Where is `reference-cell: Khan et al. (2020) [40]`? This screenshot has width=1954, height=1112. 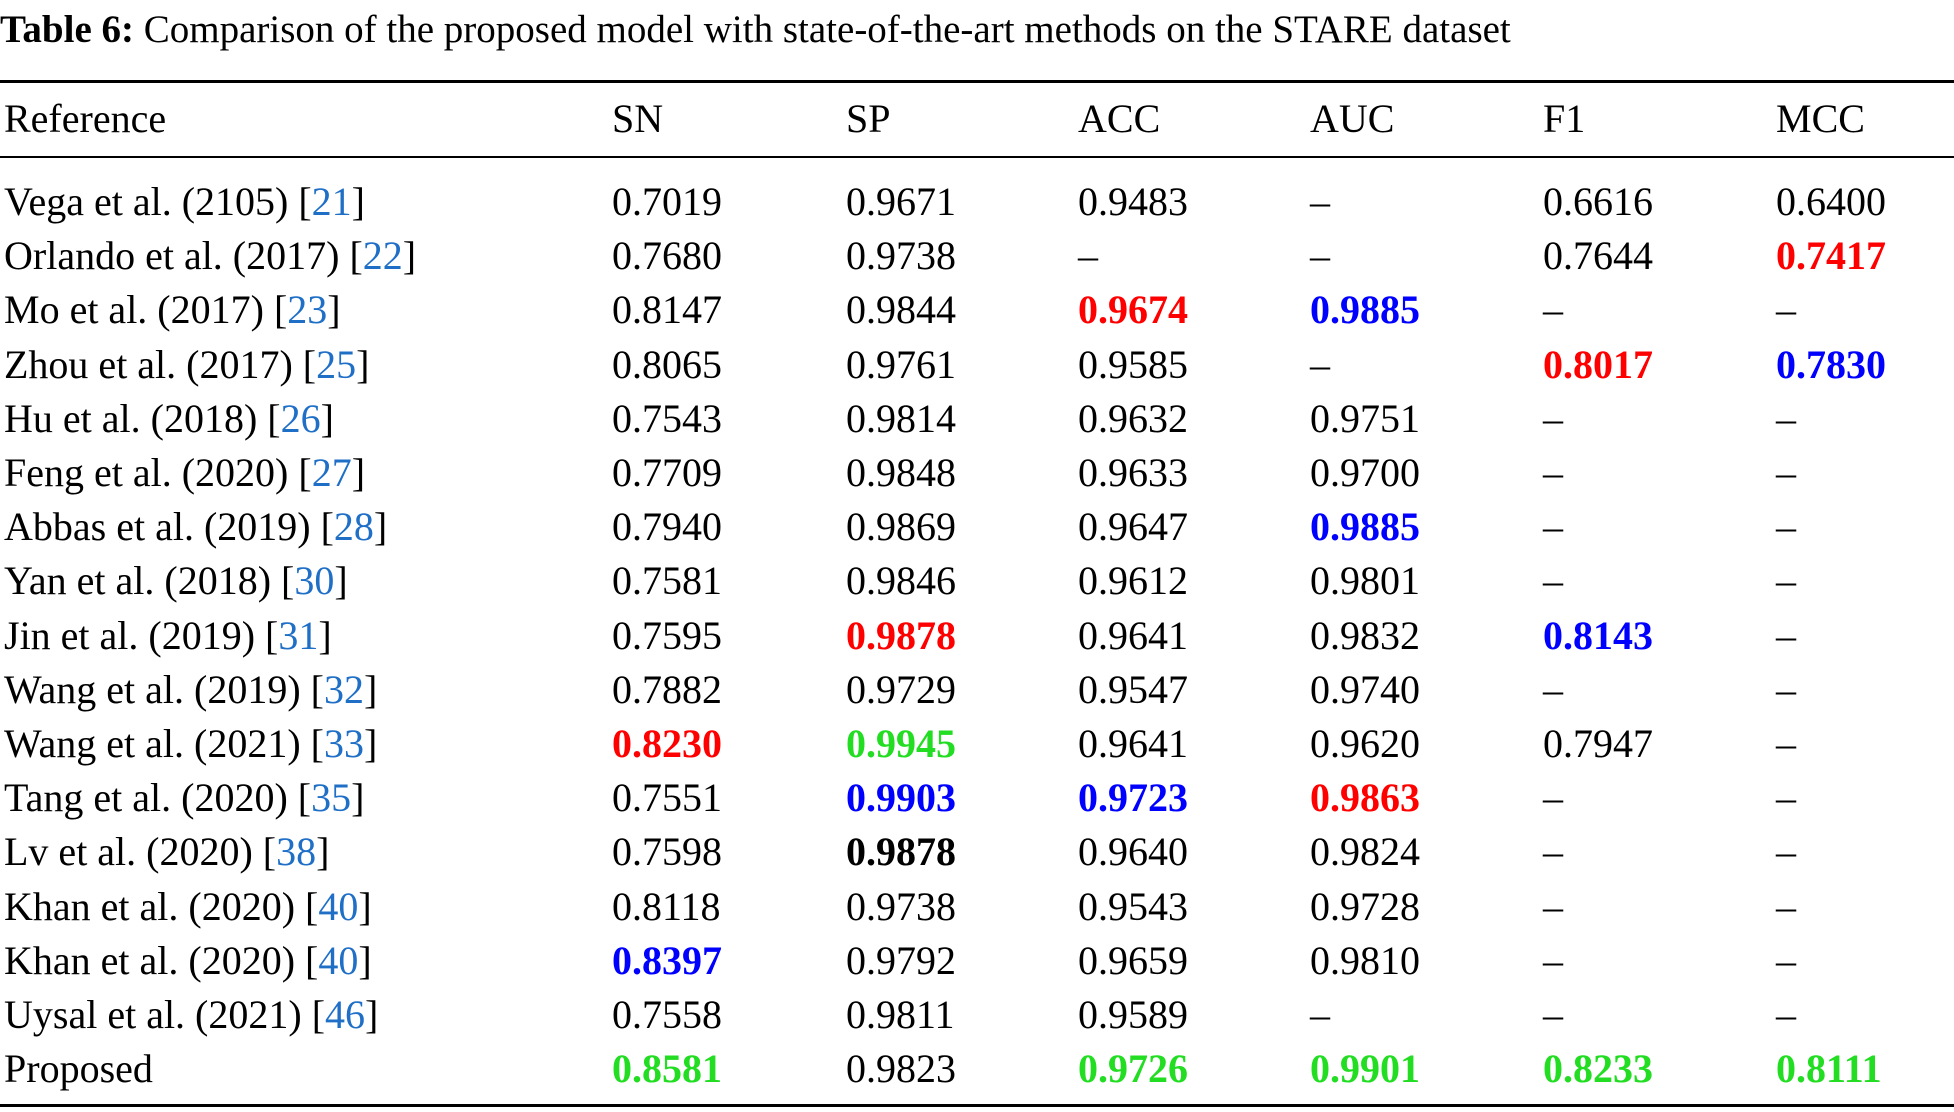 reference-cell: Khan et al. (2020) [40] is located at coordinates (188, 961).